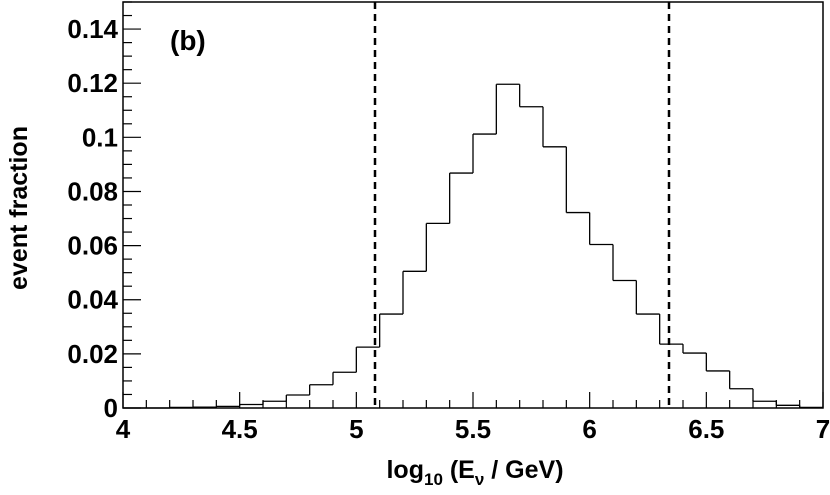  Describe the element at coordinates (111, 408) in the screenshot. I see `y-tick-label: 0` at that location.